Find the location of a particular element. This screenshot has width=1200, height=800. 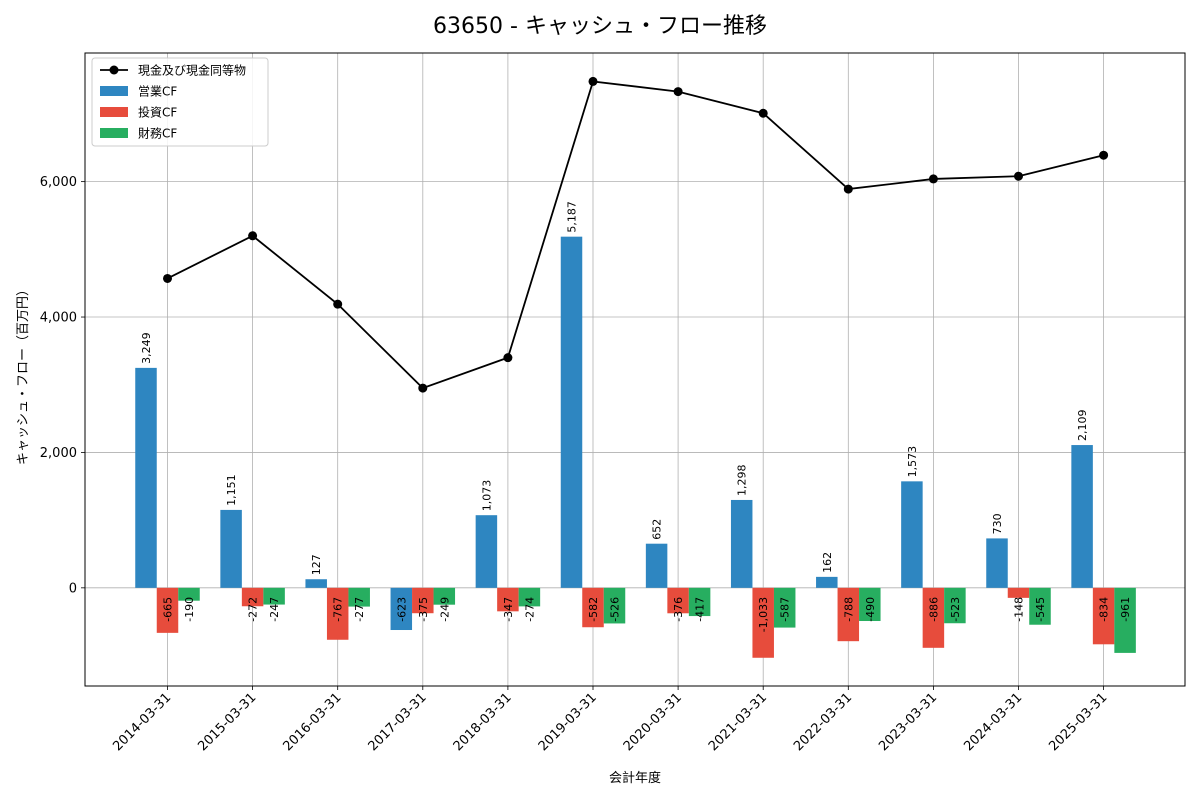

data-label: 1,073 is located at coordinates (486, 496).